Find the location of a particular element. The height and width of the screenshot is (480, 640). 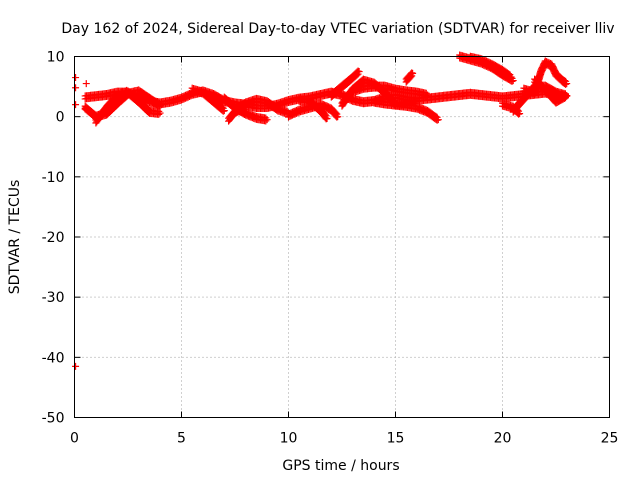

y-tick-label: 0 is located at coordinates (60, 118).